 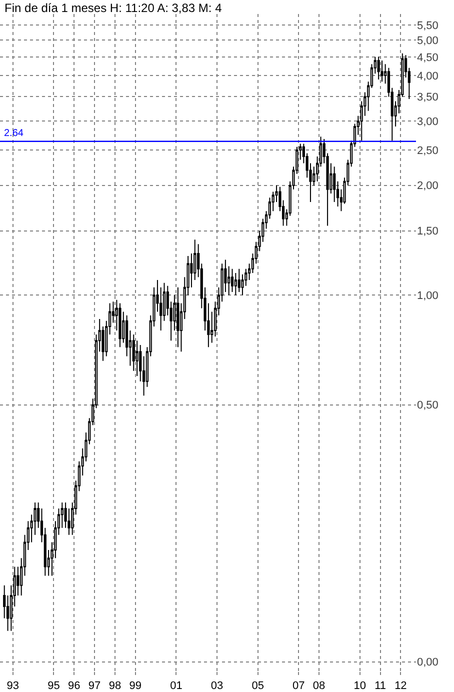 I want to click on ref-line-label: 2.64, so click(x=14, y=133).